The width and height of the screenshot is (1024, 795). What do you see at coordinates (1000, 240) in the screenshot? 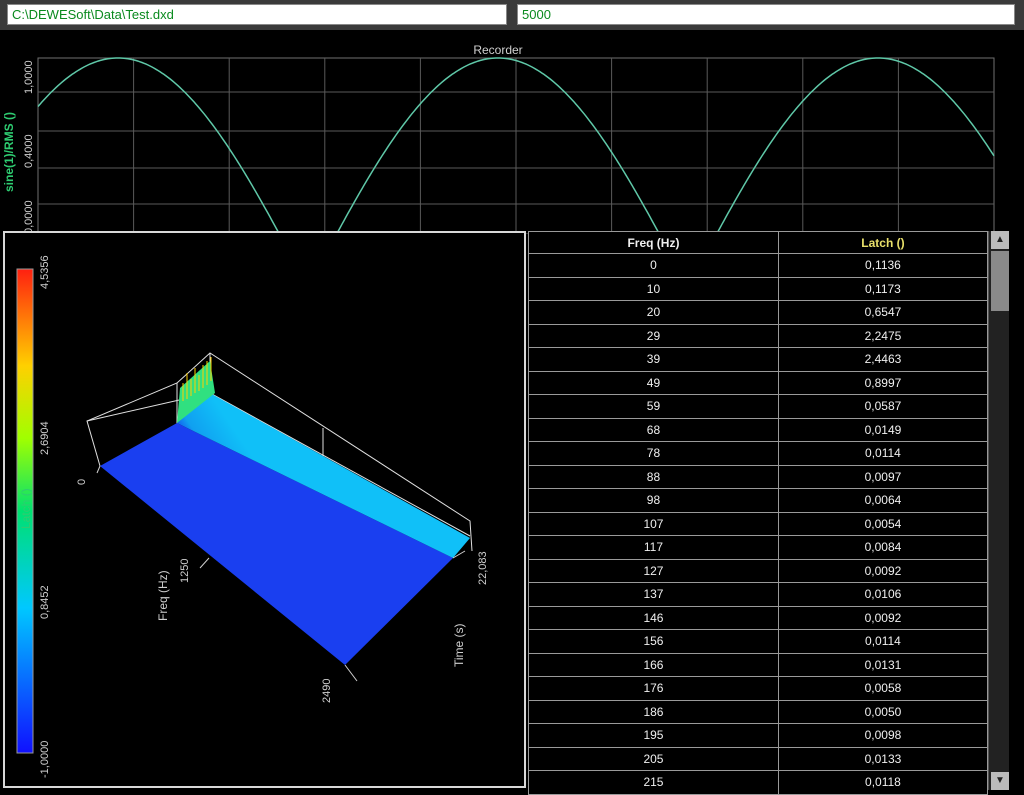
I see `scroll-up-button: ▲` at bounding box center [1000, 240].